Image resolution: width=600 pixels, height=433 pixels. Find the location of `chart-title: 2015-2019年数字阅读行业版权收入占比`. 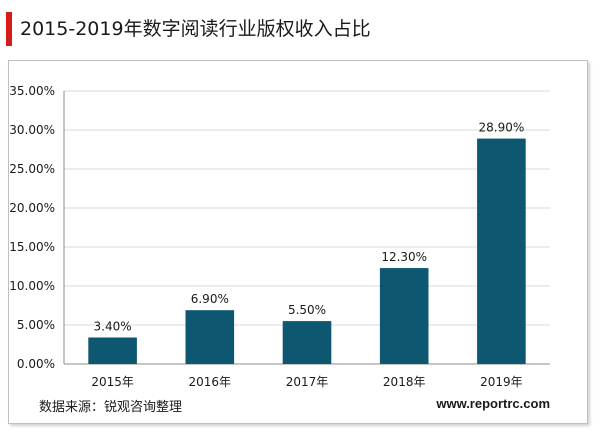

chart-title: 2015-2019年数字阅读行业版权收入占比 is located at coordinates (195, 29).